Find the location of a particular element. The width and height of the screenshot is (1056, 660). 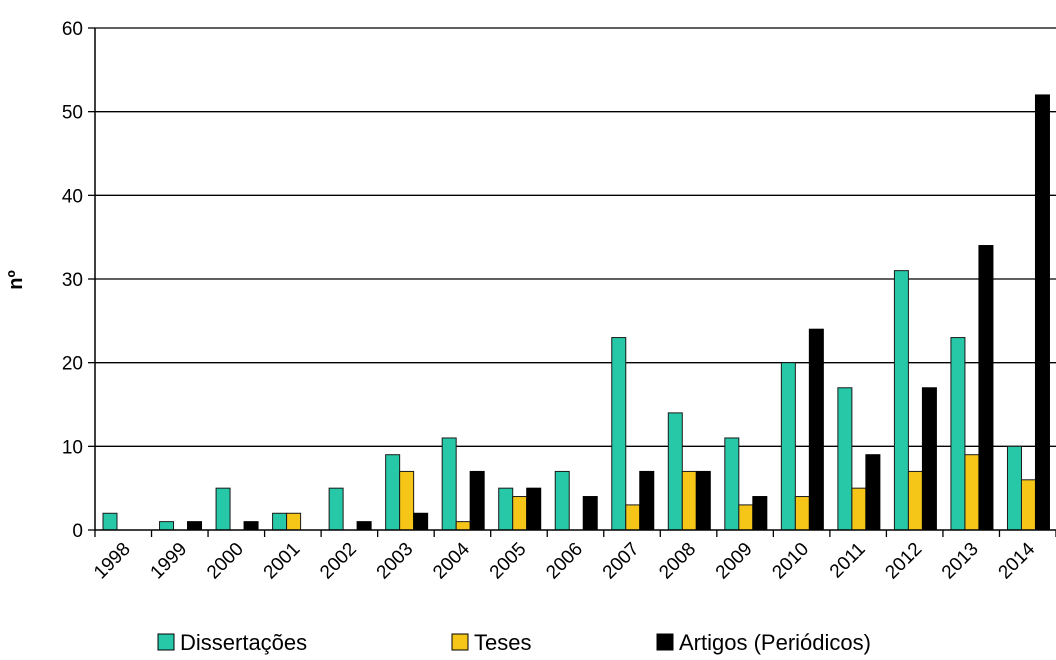

y-axis-ticks: 0 10 20 30 40 50 60 is located at coordinates (78, 280).